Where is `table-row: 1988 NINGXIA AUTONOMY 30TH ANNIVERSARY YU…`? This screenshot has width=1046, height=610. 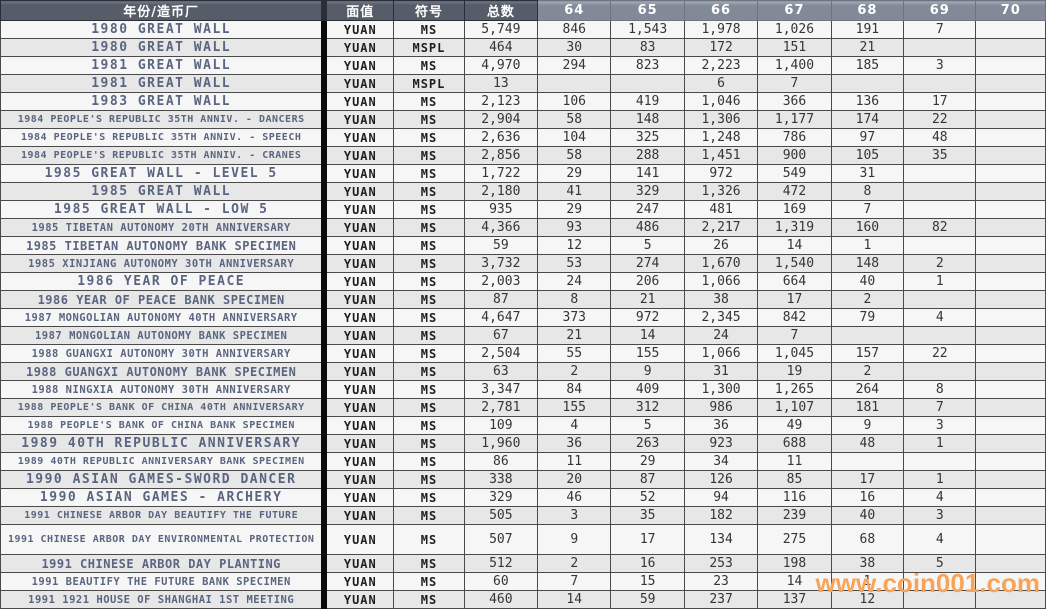 table-row: 1988 NINGXIA AUTONOMY 30TH ANNIVERSARY YU… is located at coordinates (523, 389).